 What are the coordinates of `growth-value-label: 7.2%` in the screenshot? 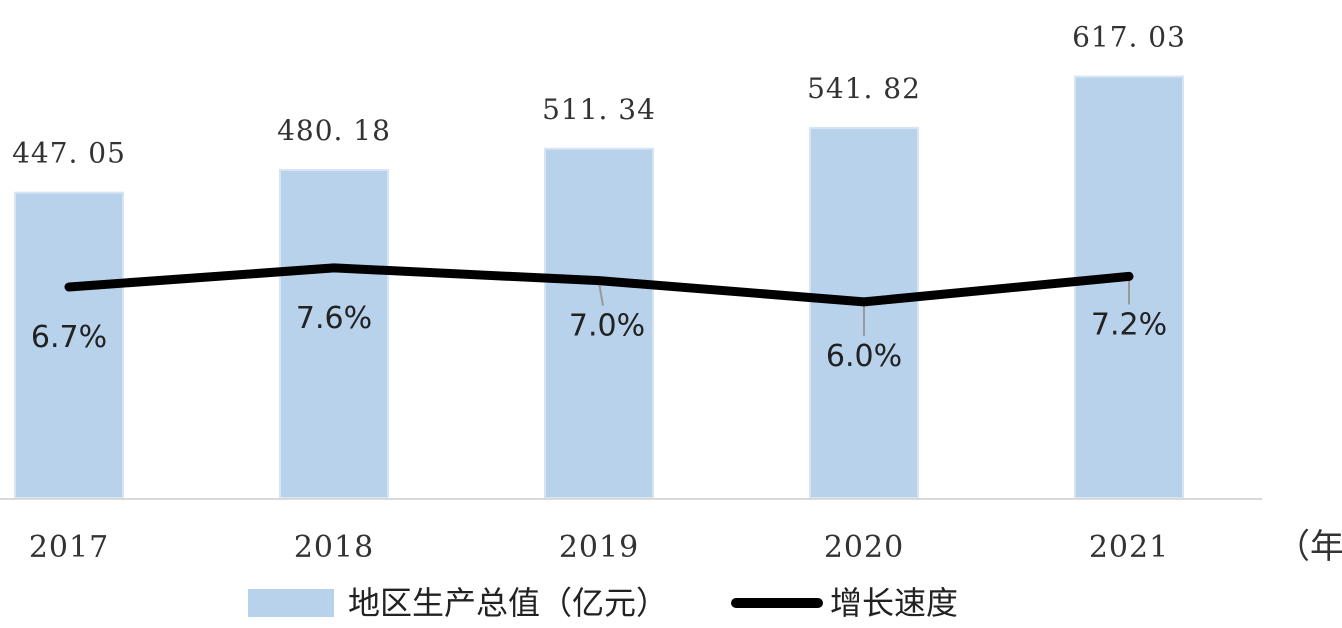 It's located at (1129, 324).